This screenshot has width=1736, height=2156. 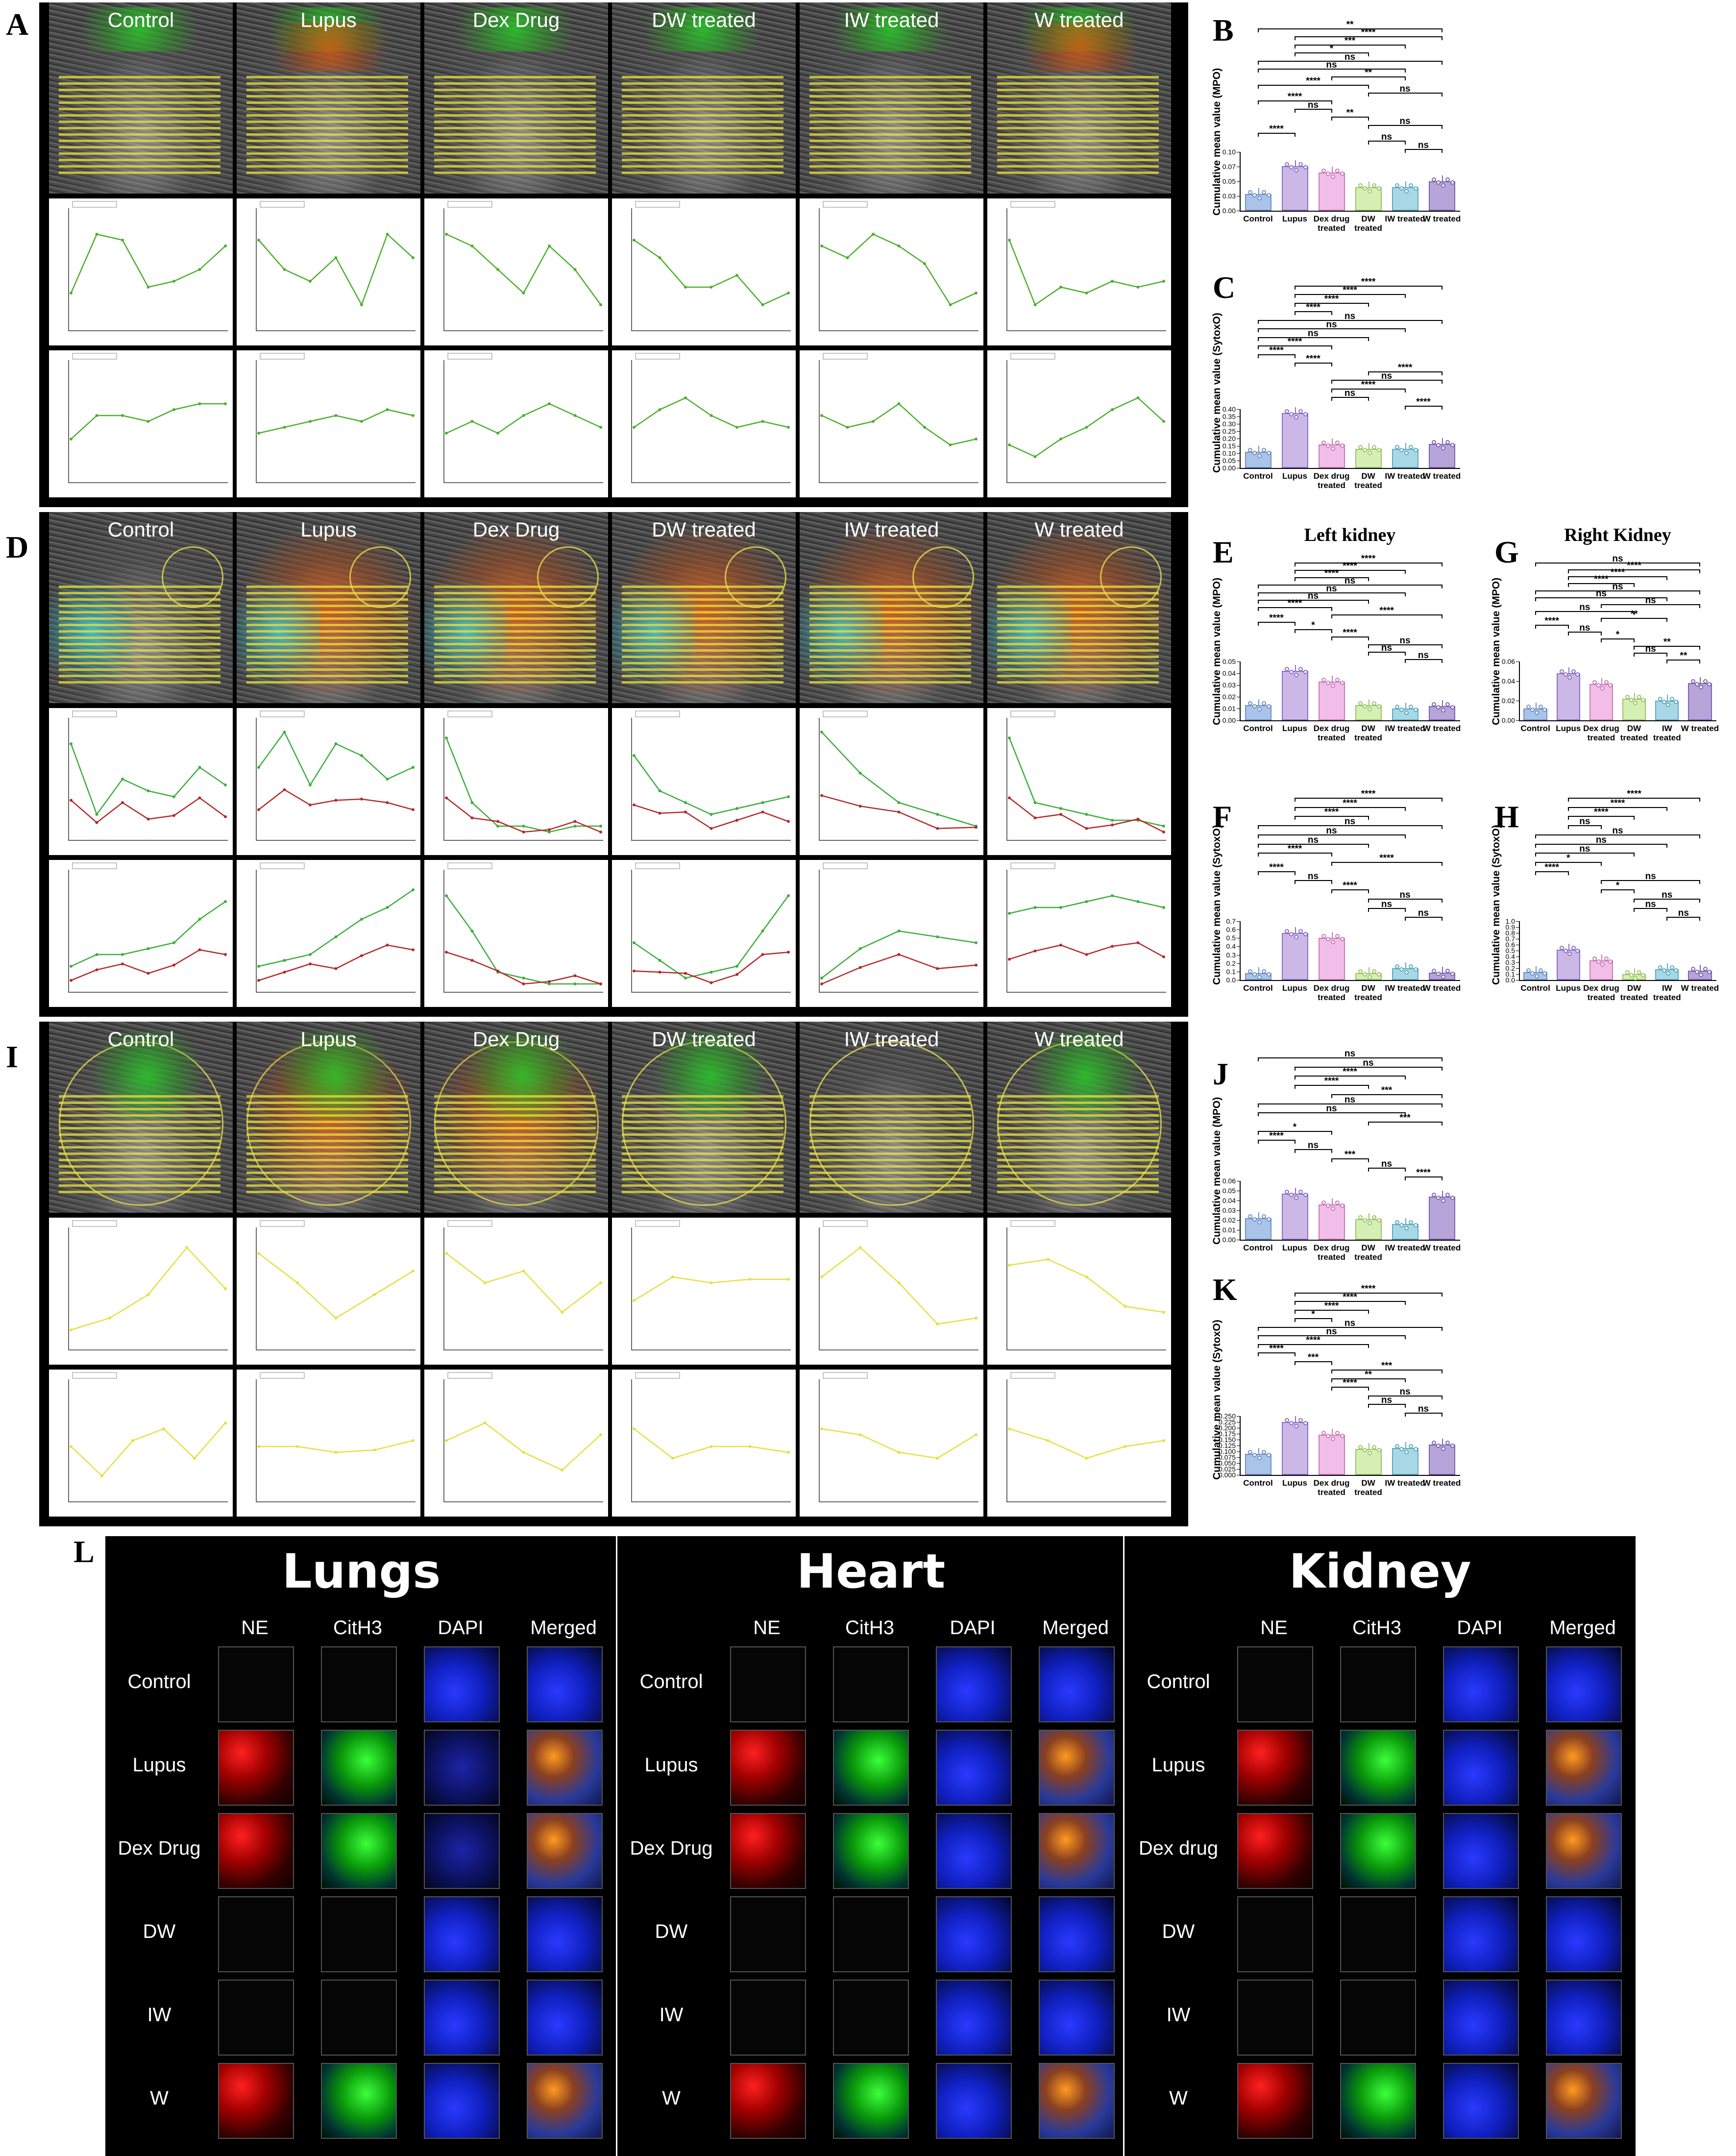 I want to click on micrograph-tile, so click(x=1275, y=1934).